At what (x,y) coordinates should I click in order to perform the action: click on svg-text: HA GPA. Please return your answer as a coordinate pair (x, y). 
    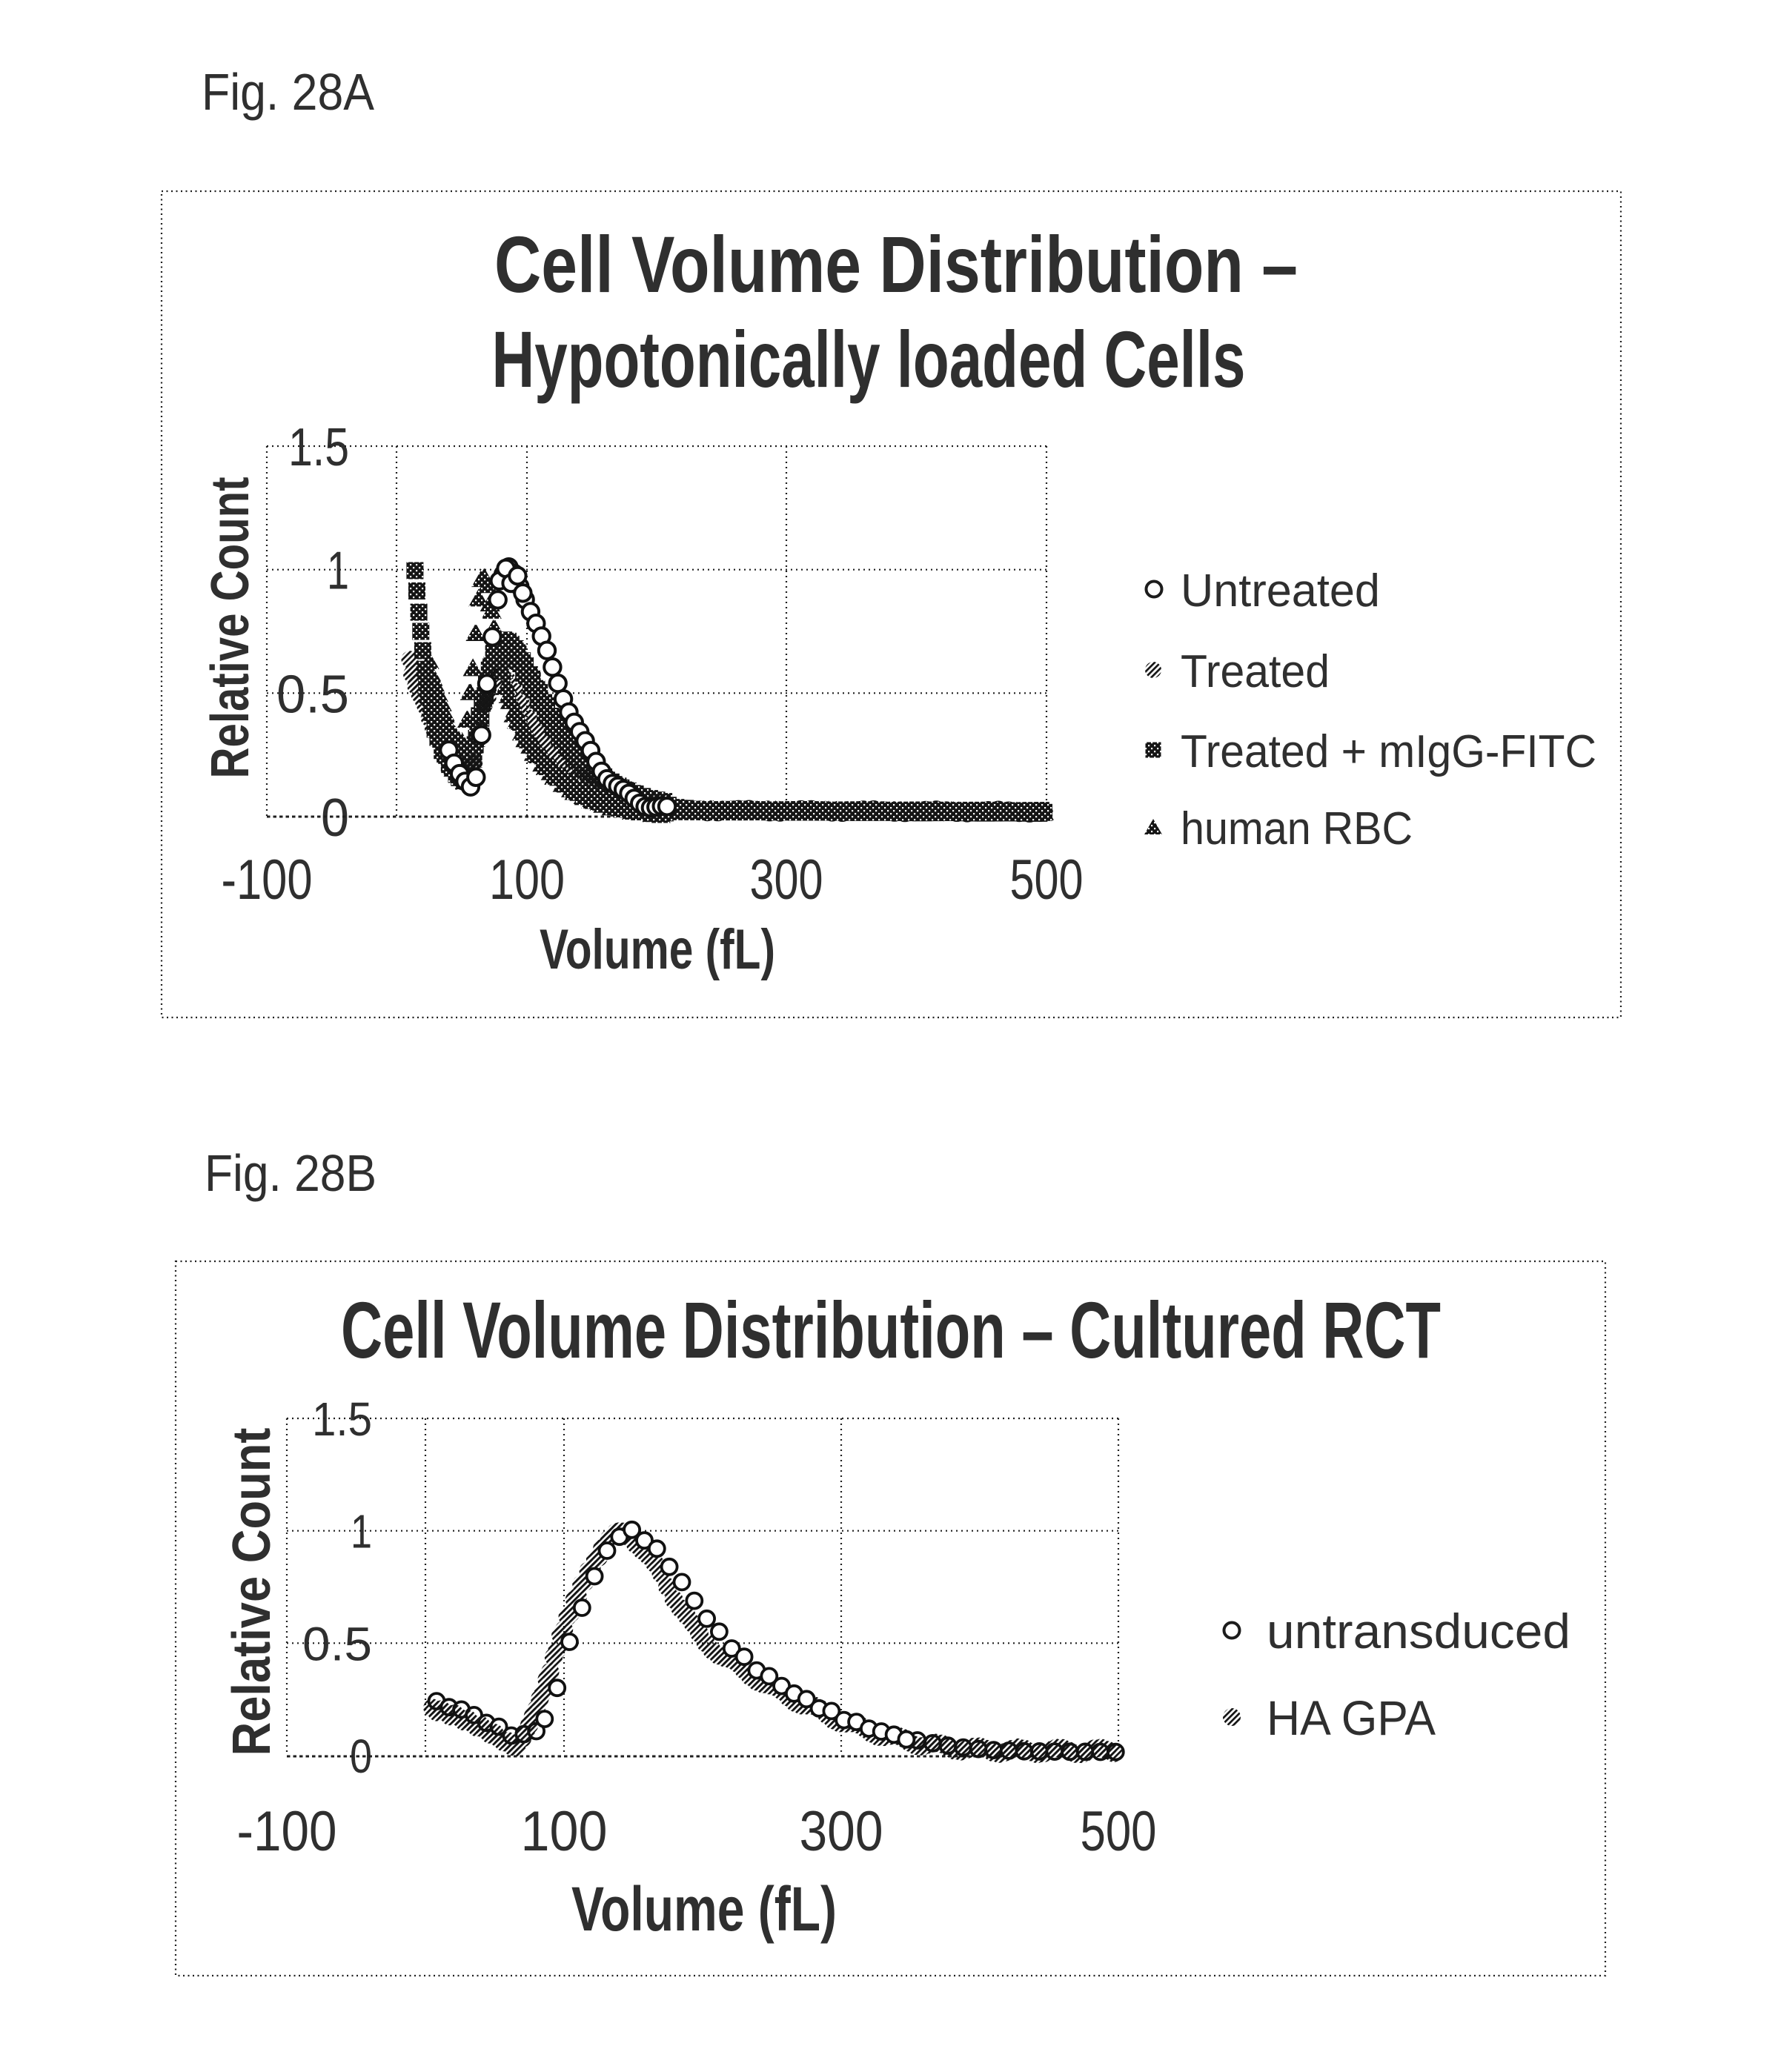
    Looking at the image, I should click on (1351, 1717).